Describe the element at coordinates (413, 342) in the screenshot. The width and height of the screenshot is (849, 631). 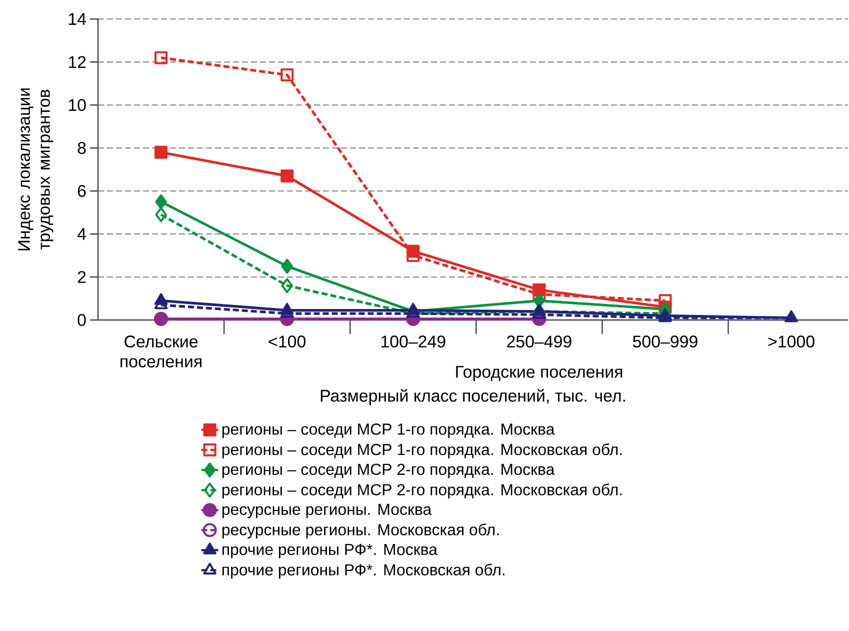
I see `x-tick-label: 100–249` at that location.